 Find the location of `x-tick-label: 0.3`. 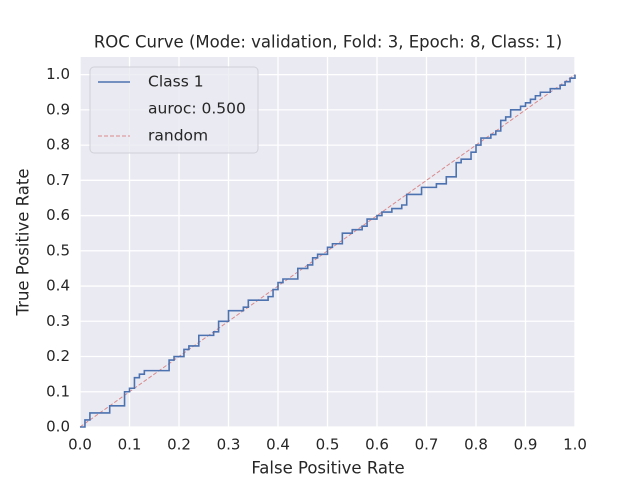

x-tick-label: 0.3 is located at coordinates (229, 445).